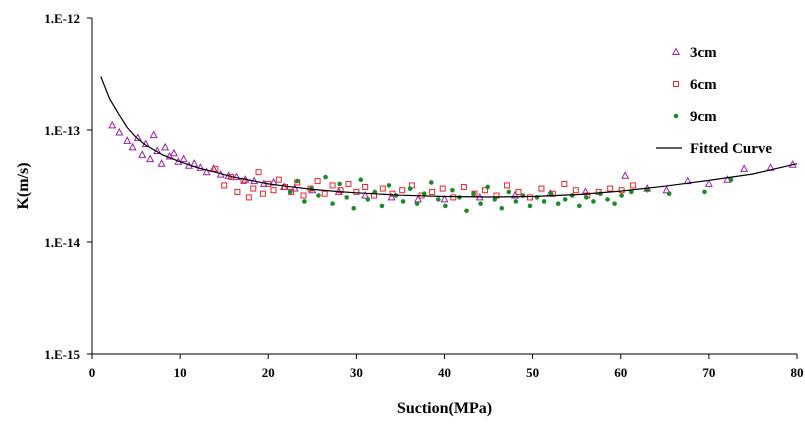  What do you see at coordinates (714, 101) in the screenshot?
I see `legend: 3cm 6cm 9cm Fitted Curve` at bounding box center [714, 101].